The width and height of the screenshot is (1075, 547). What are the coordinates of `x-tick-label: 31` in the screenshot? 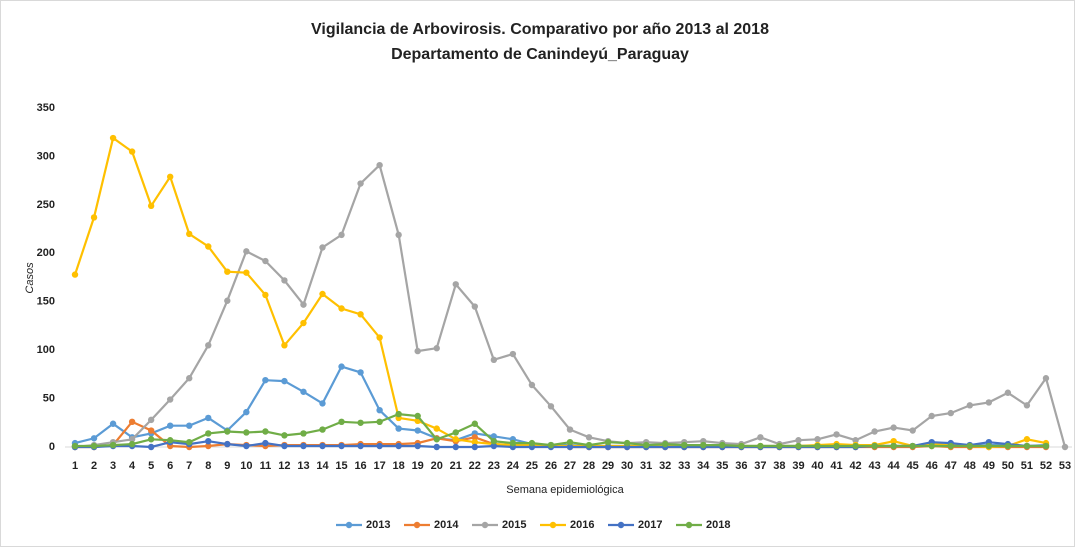 It's located at (646, 466).